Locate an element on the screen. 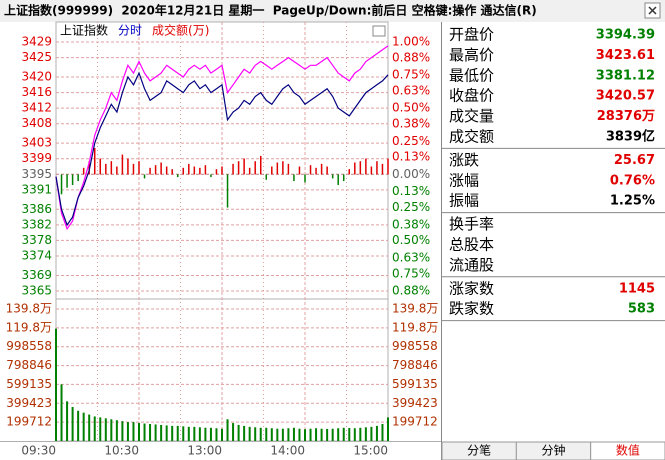 The height and width of the screenshot is (460, 665). y2-tick-label: 1.00% is located at coordinates (411, 42).